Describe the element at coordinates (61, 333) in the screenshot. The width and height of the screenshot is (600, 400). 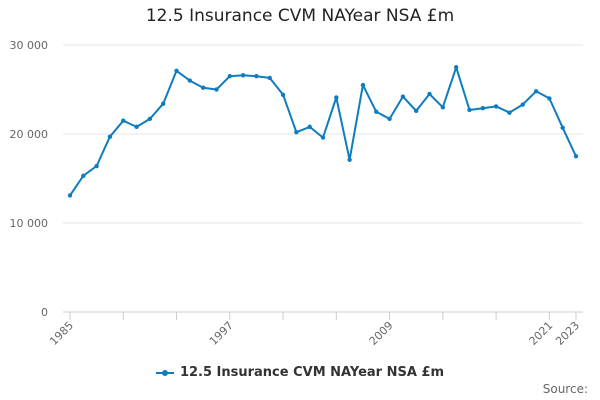
I see `x-tick-label: 1985` at that location.